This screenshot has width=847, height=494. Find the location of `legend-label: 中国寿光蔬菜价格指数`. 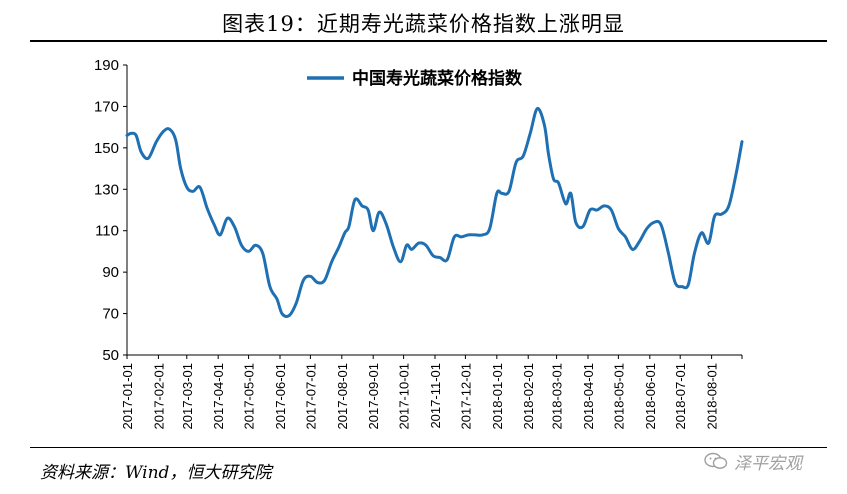

legend-label: 中国寿光蔬菜价格指数 is located at coordinates (437, 78).